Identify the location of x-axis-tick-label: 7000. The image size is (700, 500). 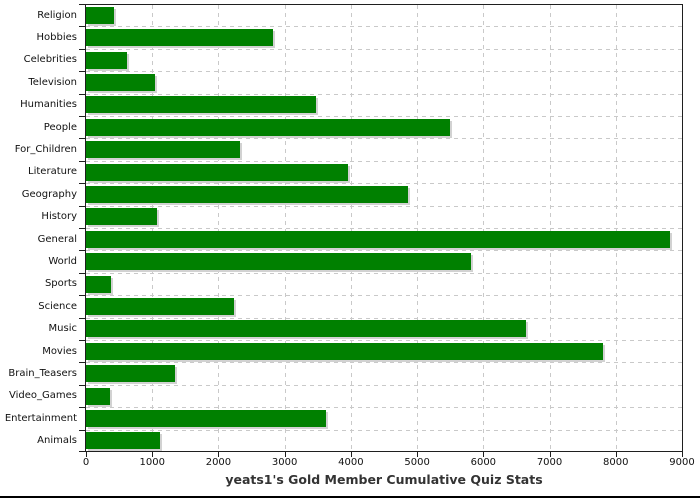
(549, 462).